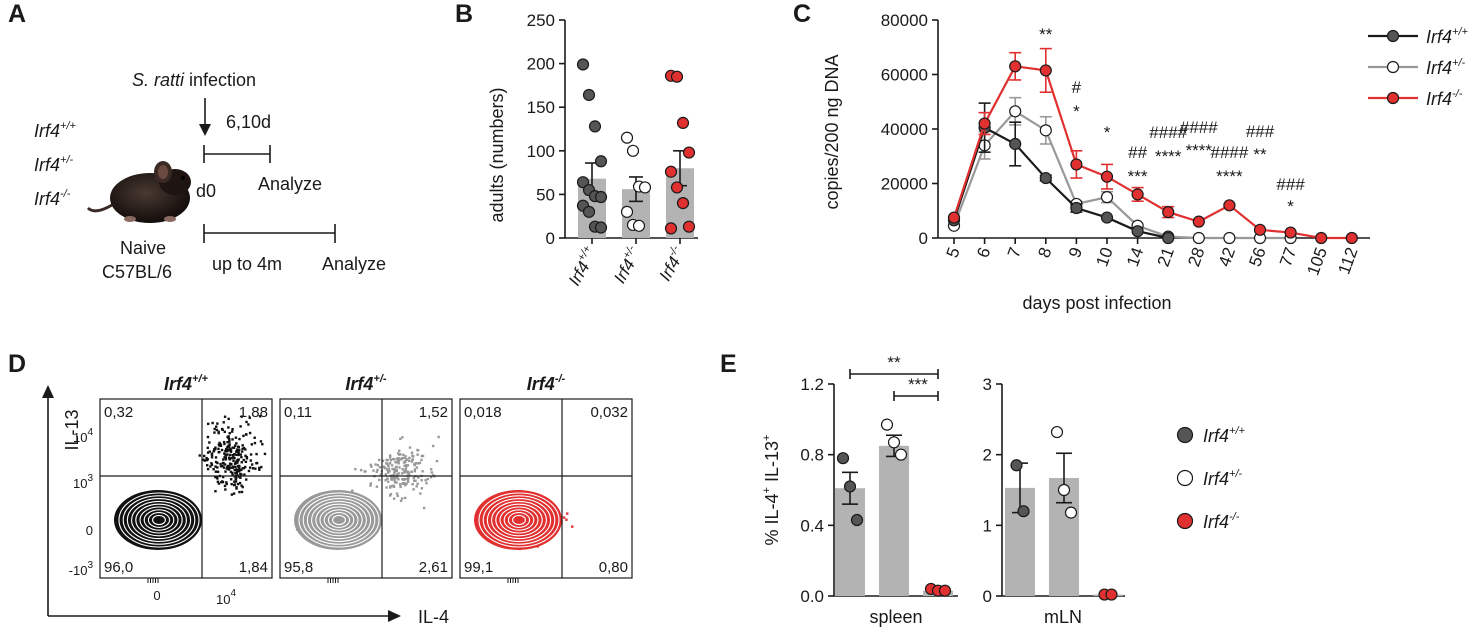 The height and width of the screenshot is (629, 1477). What do you see at coordinates (1393, 98) in the screenshot?
I see `c-legend-marker` at bounding box center [1393, 98].